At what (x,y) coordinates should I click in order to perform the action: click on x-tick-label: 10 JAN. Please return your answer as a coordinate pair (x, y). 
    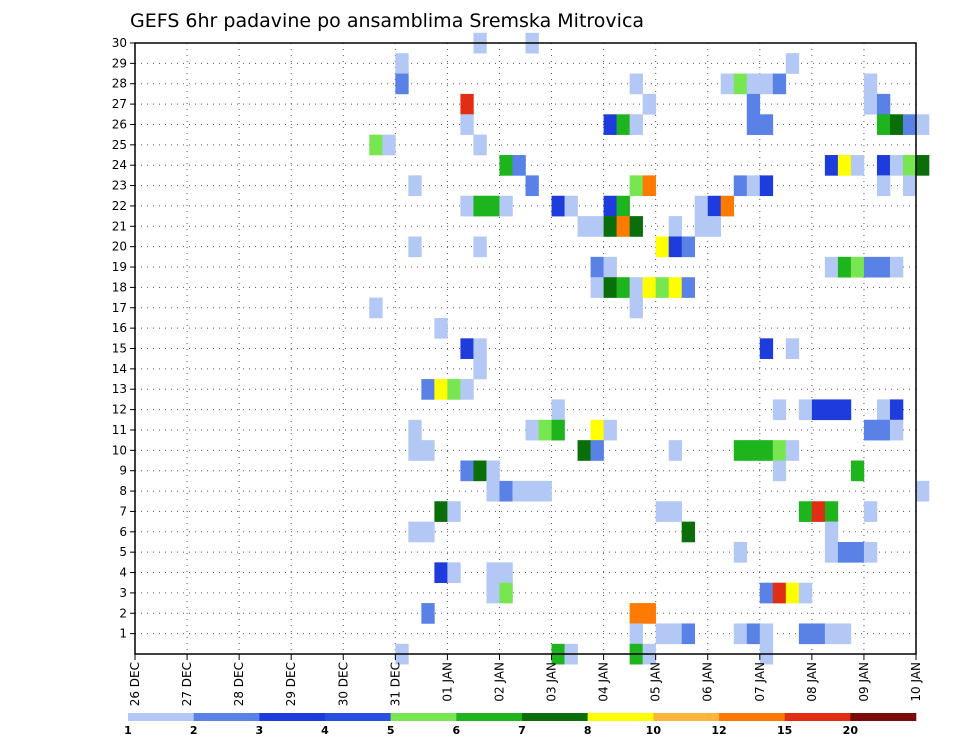
    Looking at the image, I should click on (916, 682).